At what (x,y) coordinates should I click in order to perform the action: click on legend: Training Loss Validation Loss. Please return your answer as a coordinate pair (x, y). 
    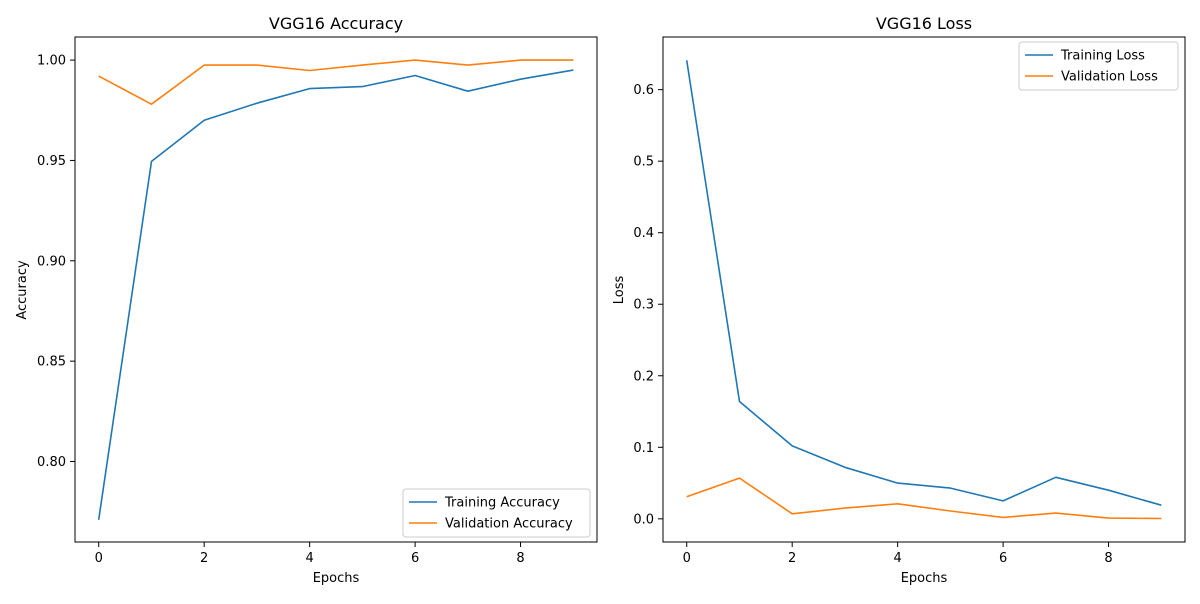
    Looking at the image, I should click on (1098, 66).